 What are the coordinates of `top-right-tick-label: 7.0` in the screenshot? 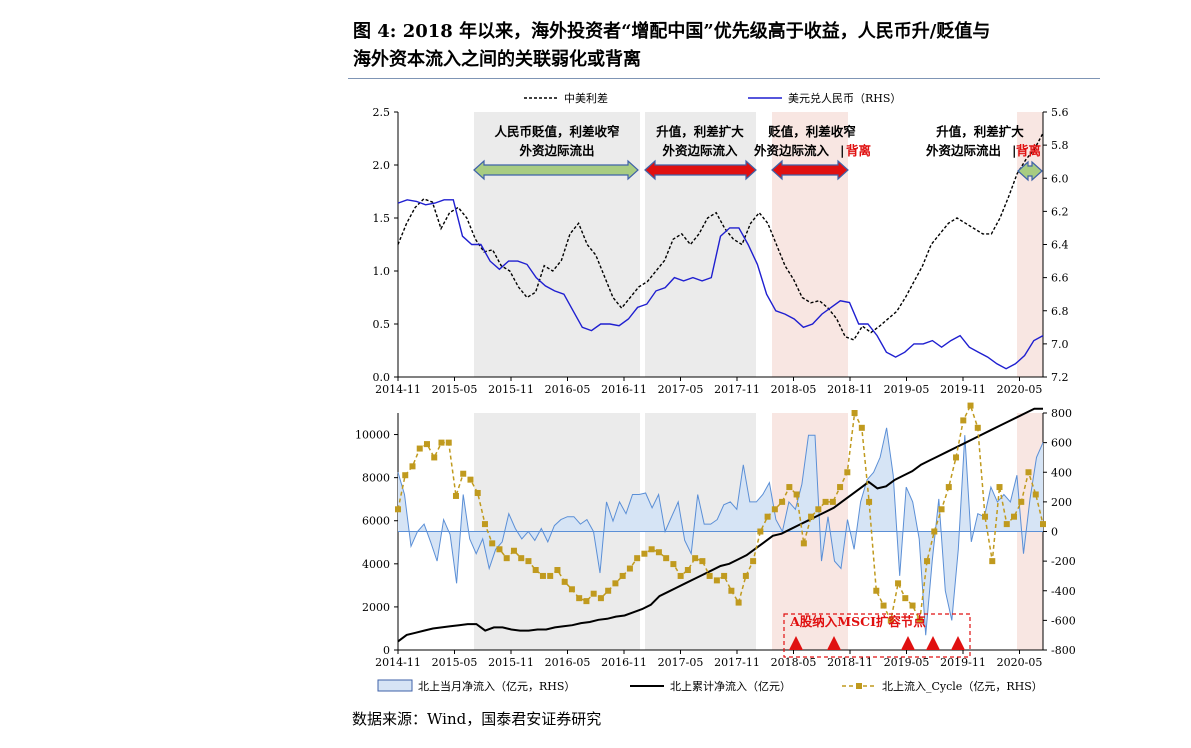 It's located at (1060, 344).